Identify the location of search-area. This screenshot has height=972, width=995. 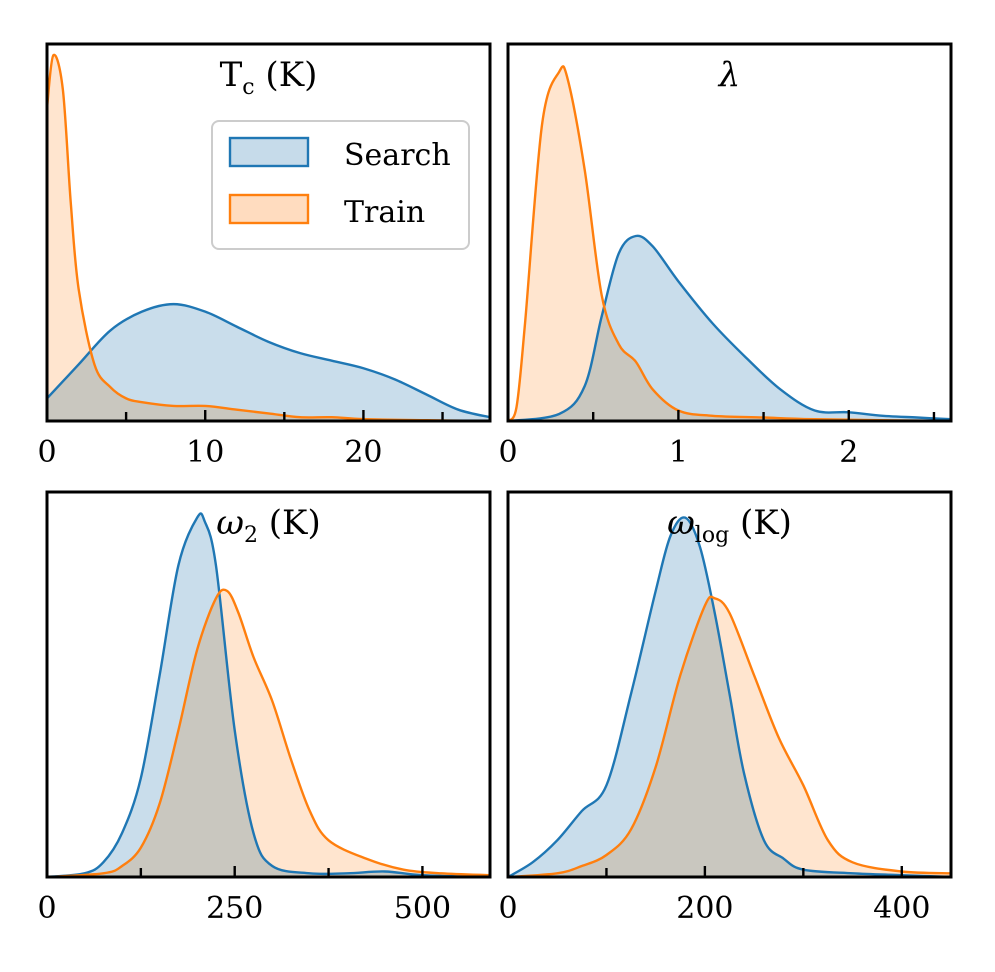
(268, 362).